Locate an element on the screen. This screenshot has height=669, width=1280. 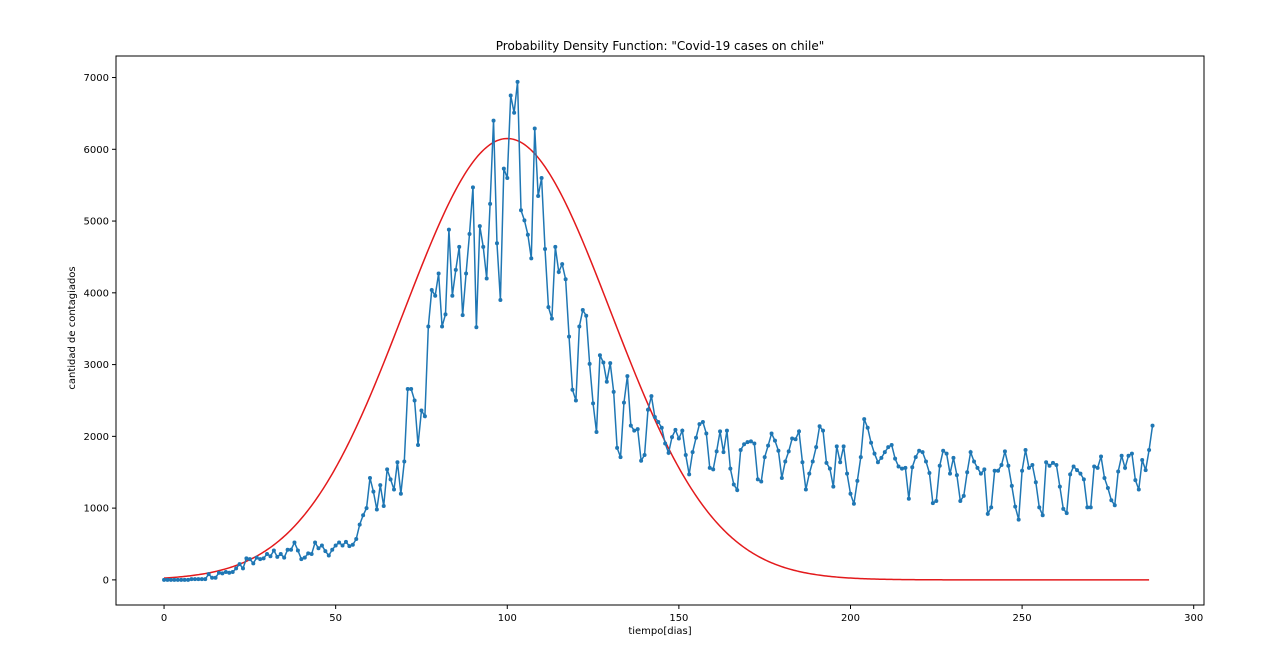
y-tick-label: 1000 is located at coordinates (96, 509).